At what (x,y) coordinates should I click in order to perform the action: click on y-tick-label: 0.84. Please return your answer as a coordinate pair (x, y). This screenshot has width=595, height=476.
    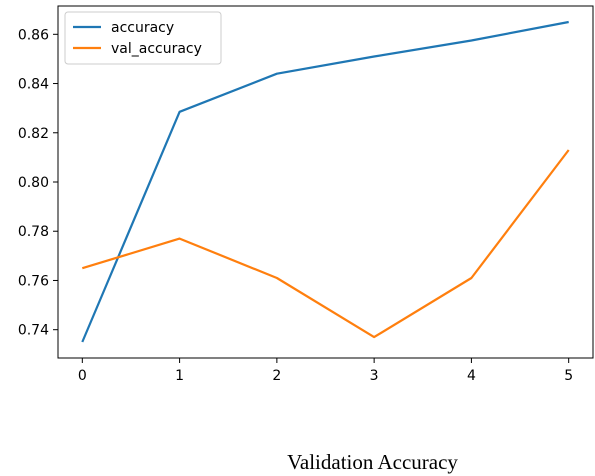
    Looking at the image, I should click on (33, 85).